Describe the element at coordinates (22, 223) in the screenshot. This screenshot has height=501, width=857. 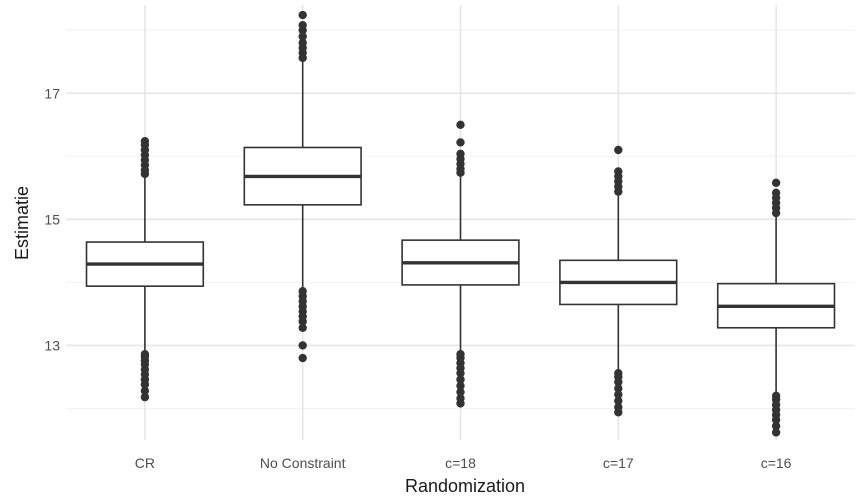
I see `y-axis-title: Estimatie` at that location.